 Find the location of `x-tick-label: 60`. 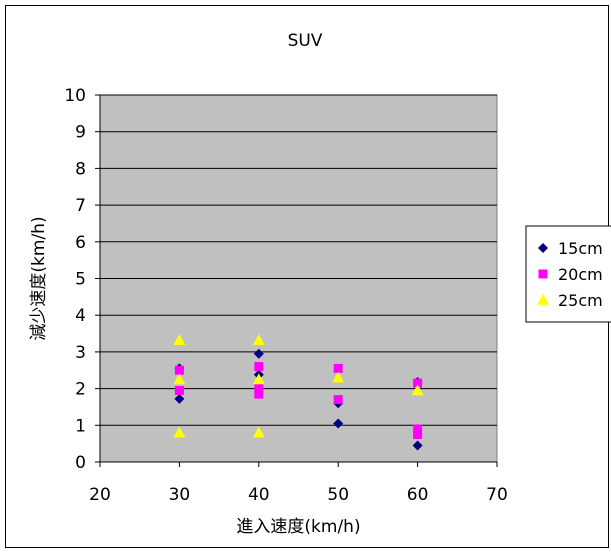

x-tick-label: 60 is located at coordinates (418, 495).